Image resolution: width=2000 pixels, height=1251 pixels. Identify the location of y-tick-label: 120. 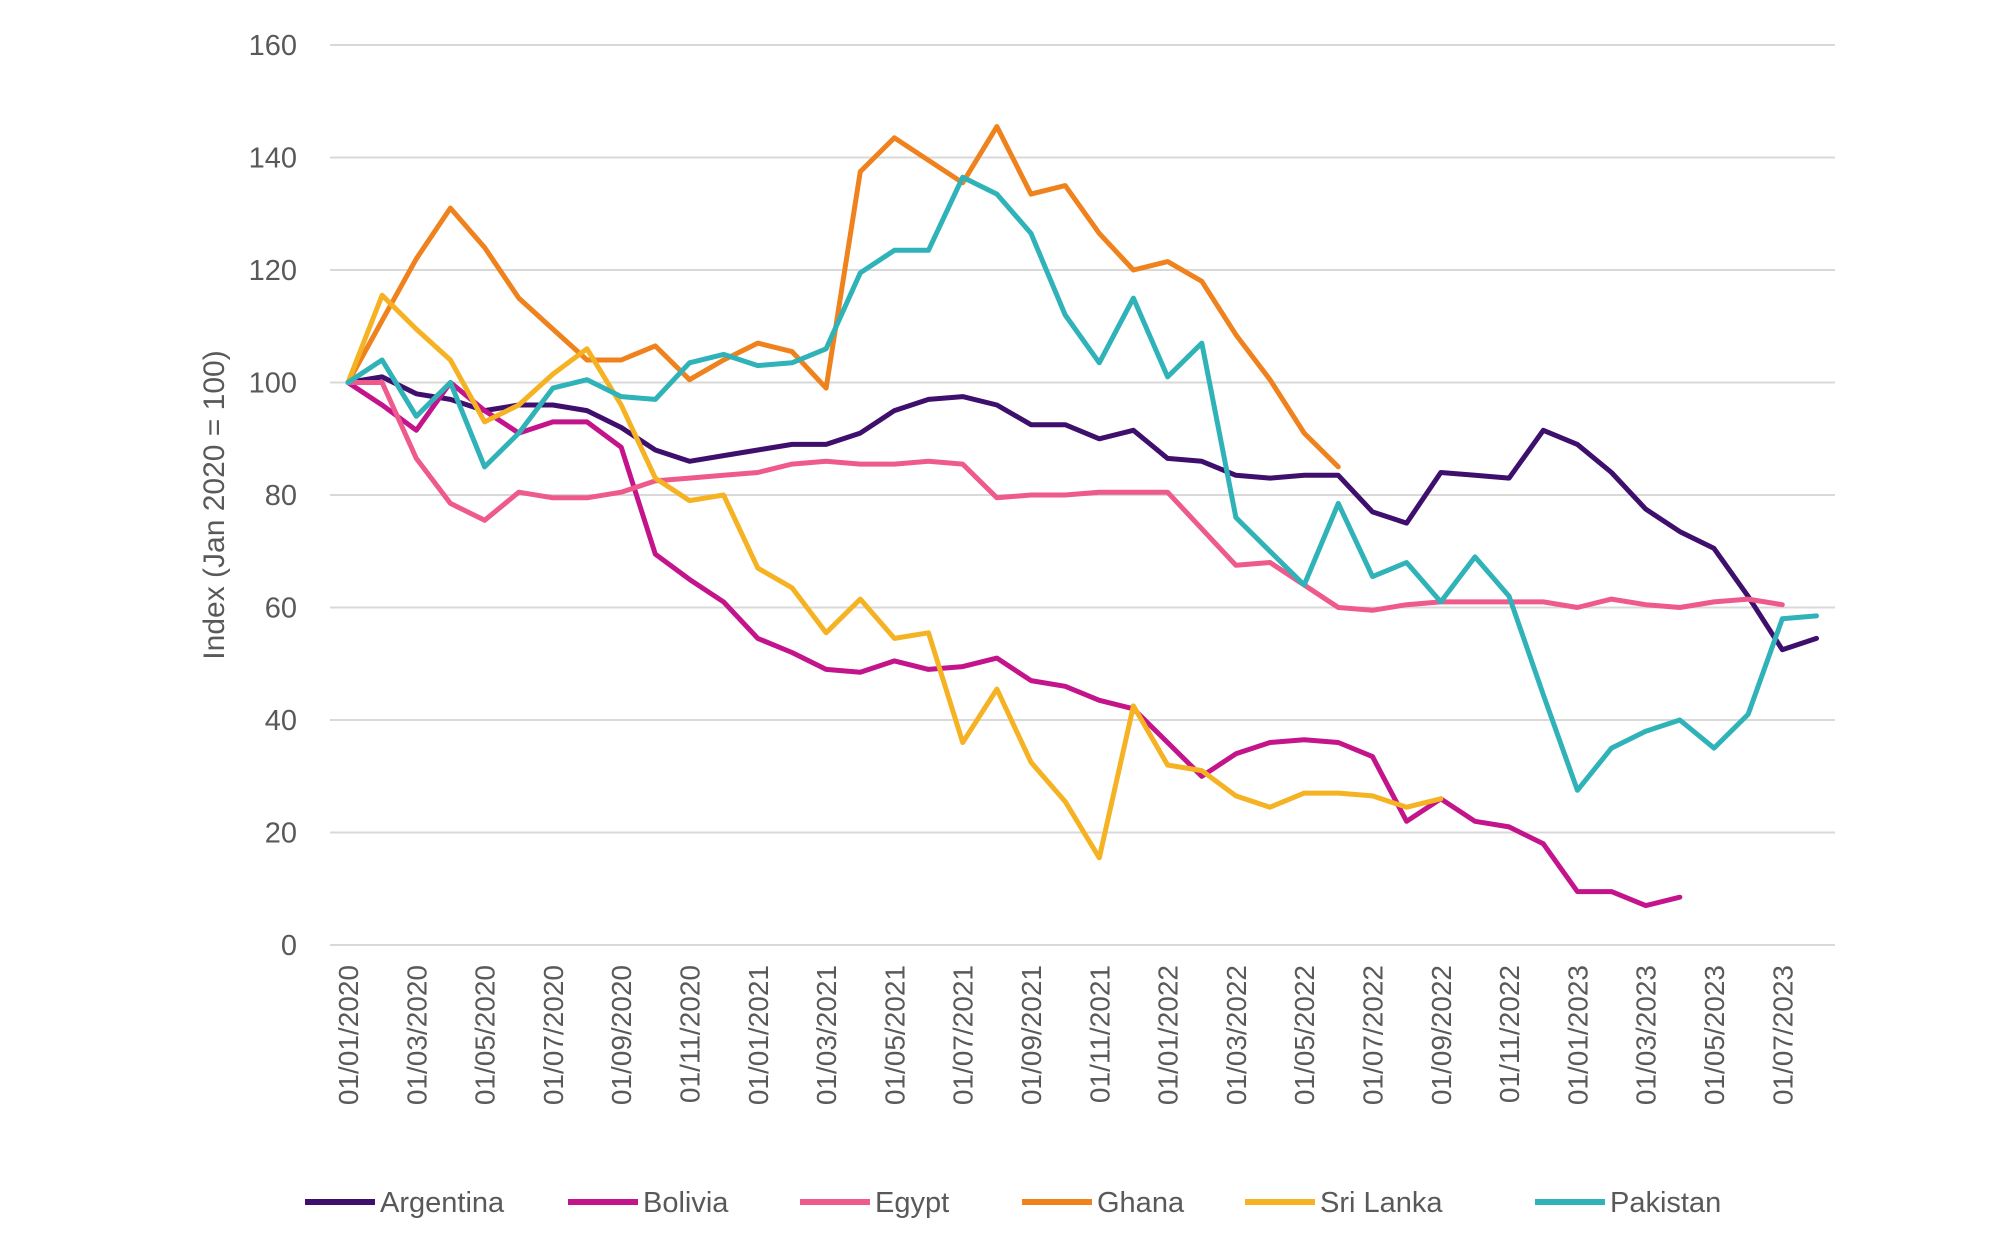
(273, 271).